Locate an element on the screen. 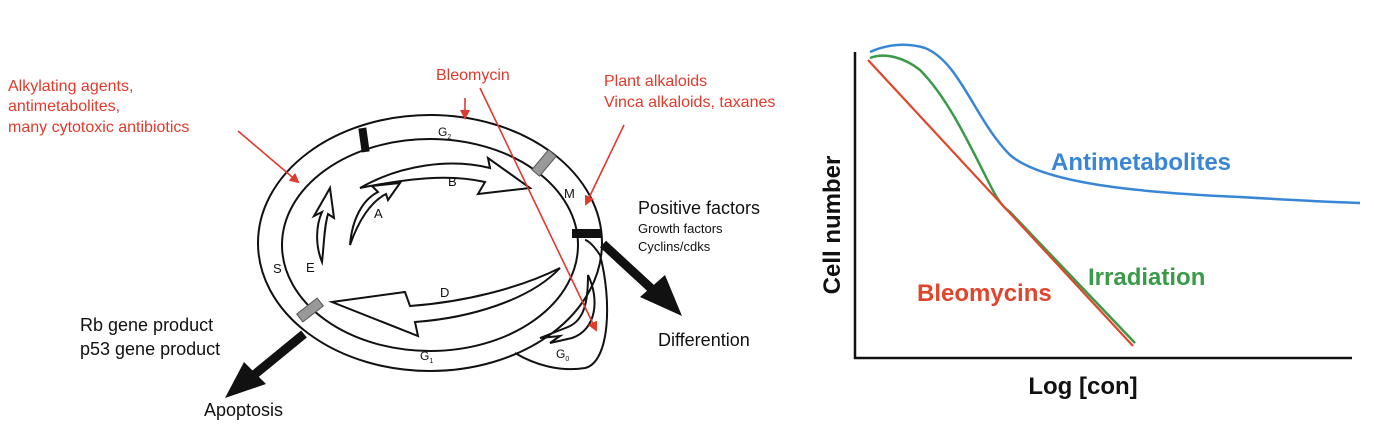  cycle-outer-ring is located at coordinates (430, 243).